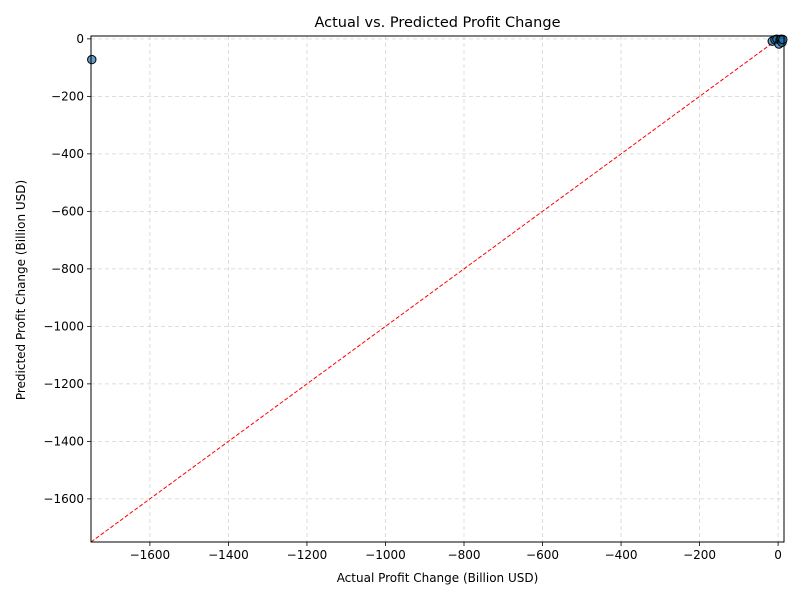 This screenshot has width=800, height=600. What do you see at coordinates (228, 555) in the screenshot?
I see `x-tick-label: −1400` at bounding box center [228, 555].